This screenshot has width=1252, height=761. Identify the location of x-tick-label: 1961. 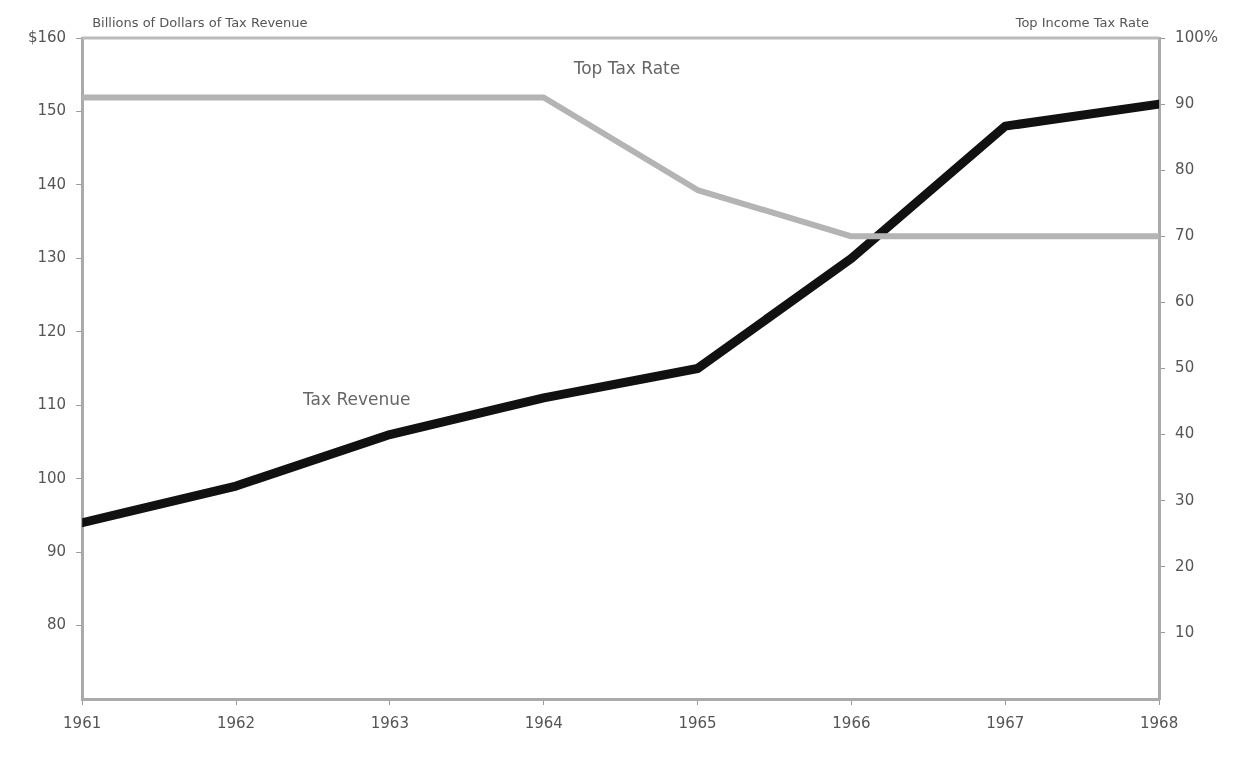
(82, 722).